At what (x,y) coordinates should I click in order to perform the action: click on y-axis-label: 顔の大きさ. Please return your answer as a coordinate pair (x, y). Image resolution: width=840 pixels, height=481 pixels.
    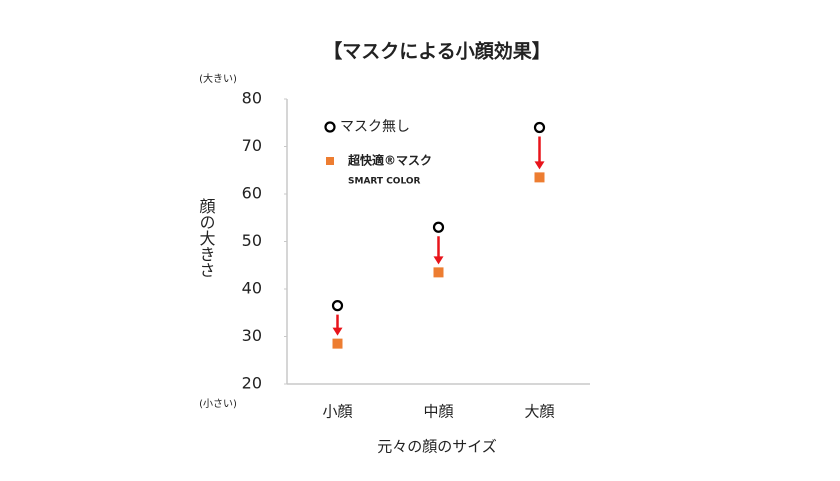
    Looking at the image, I should click on (206, 238).